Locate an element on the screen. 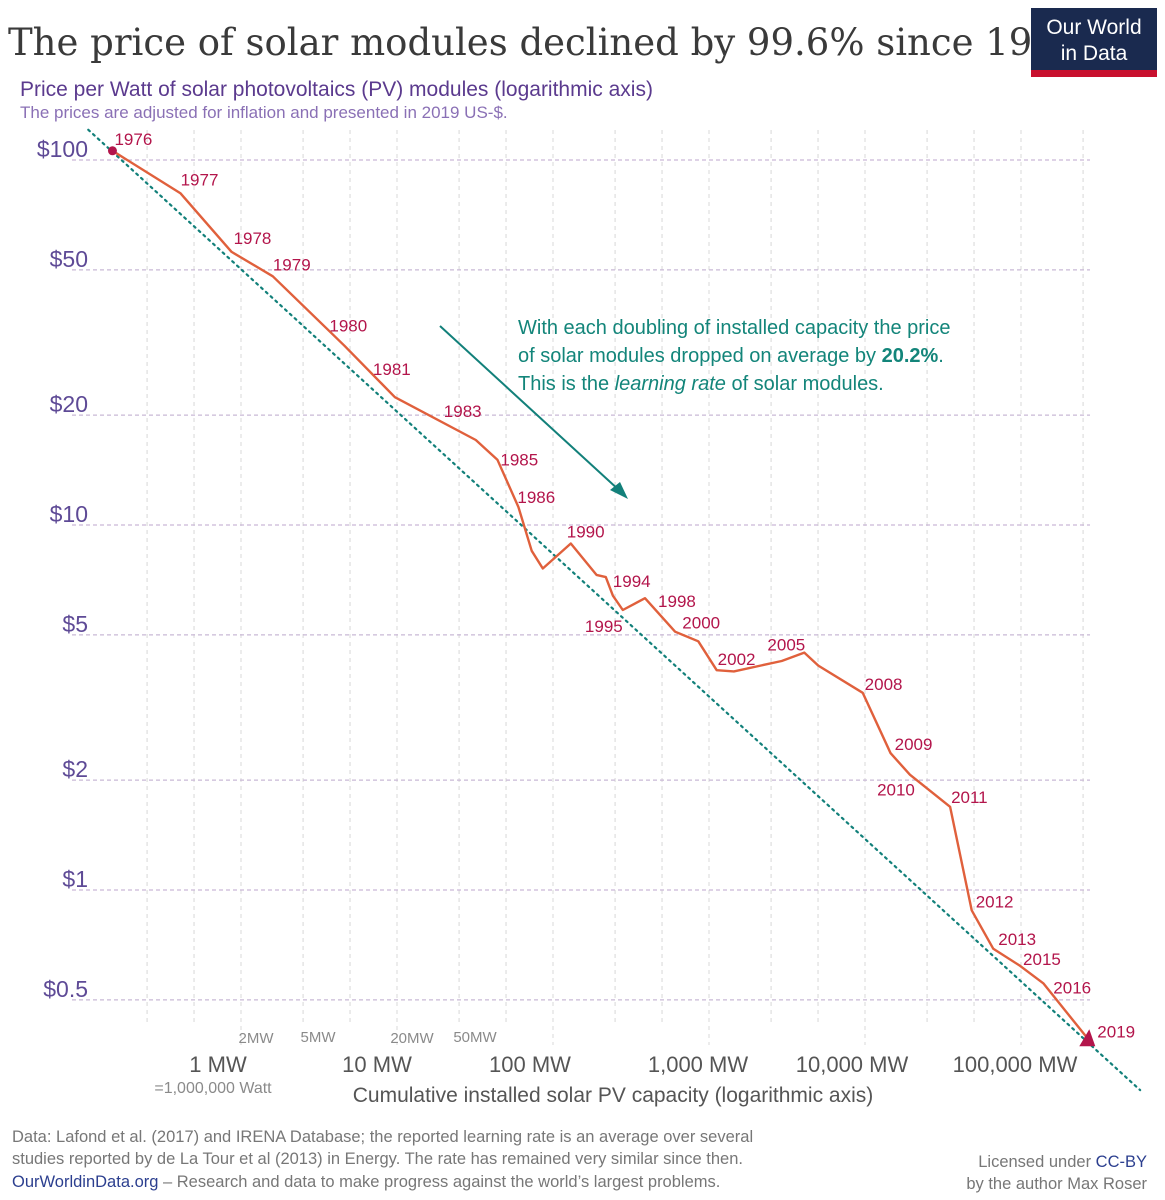  annotation-line2-end: . is located at coordinates (941, 356).